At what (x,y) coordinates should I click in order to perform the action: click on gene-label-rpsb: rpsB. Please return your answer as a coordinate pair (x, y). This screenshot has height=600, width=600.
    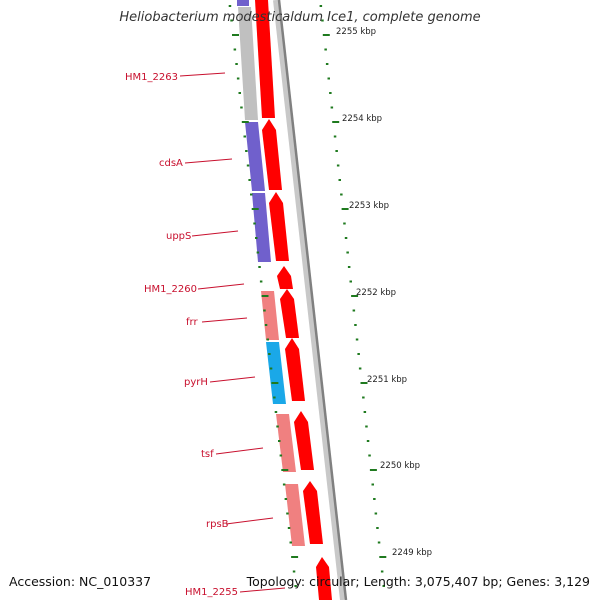
    Looking at the image, I should click on (217, 524).